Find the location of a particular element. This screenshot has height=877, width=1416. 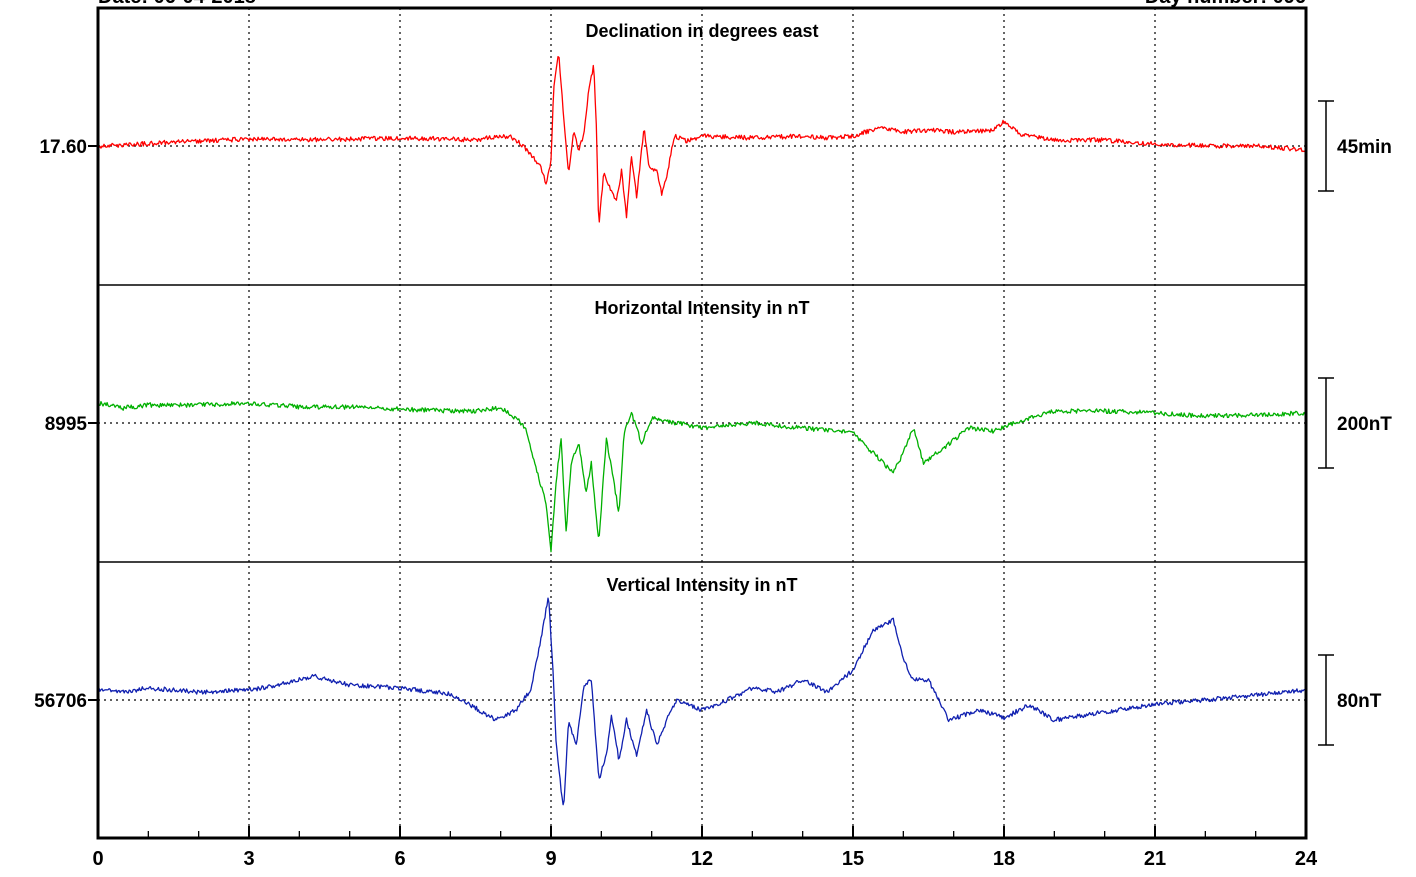

x-tick-label-9: 9 is located at coordinates (550, 859).